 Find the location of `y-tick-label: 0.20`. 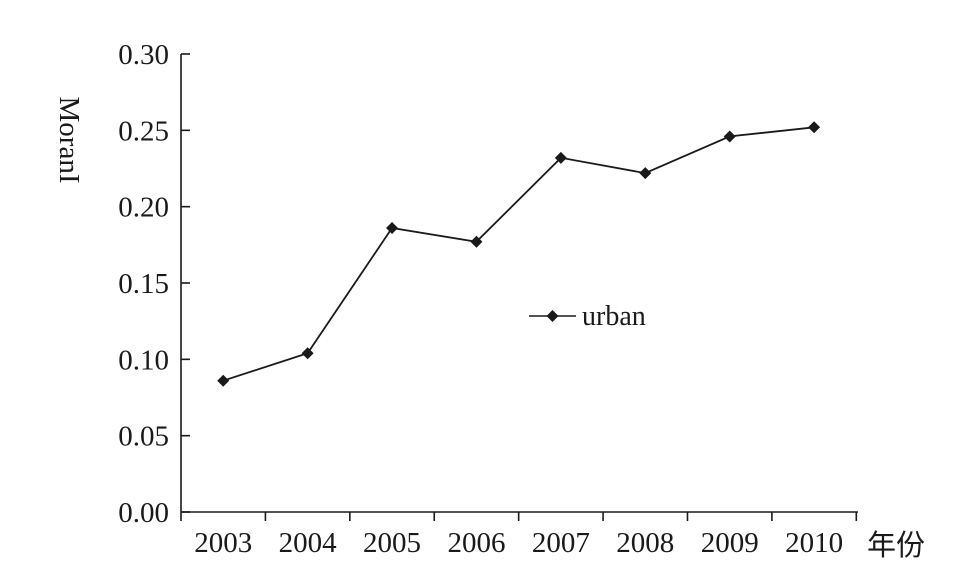

y-tick-label: 0.20 is located at coordinates (143, 208).